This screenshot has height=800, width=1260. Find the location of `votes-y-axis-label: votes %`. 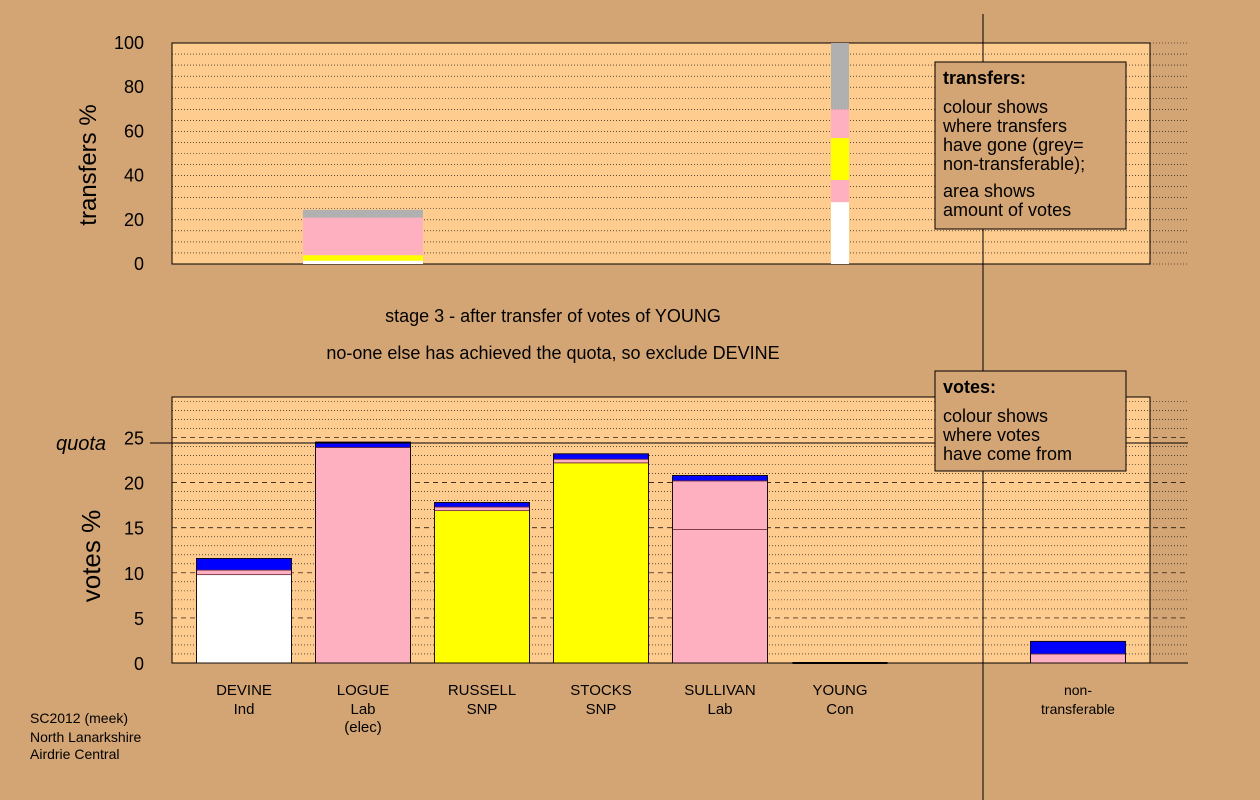

votes-y-axis-label: votes % is located at coordinates (91, 556).